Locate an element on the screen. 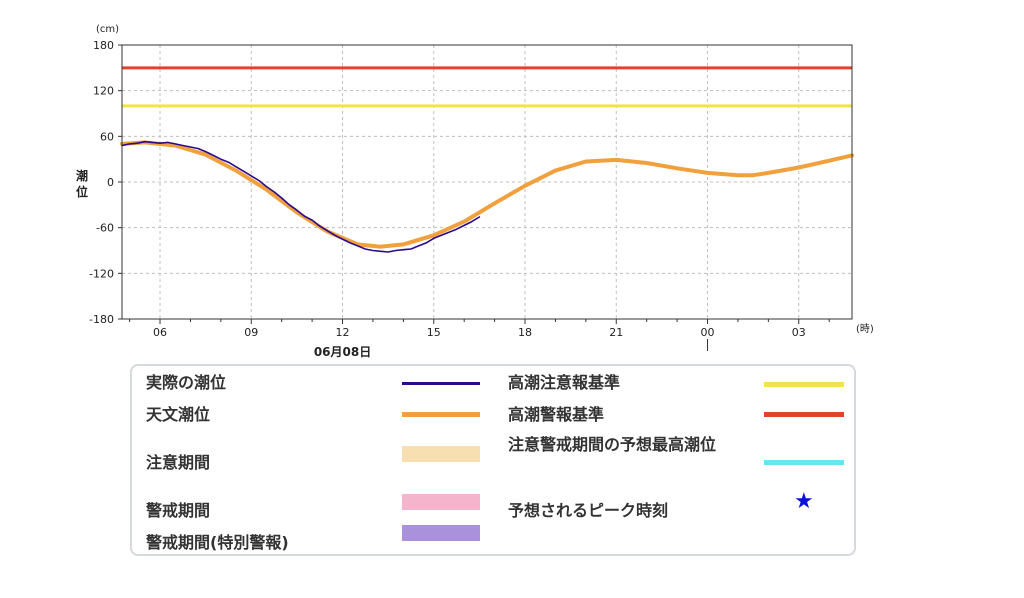 This screenshot has height=598, width=1024. y-tick-label: 180 is located at coordinates (103, 45).